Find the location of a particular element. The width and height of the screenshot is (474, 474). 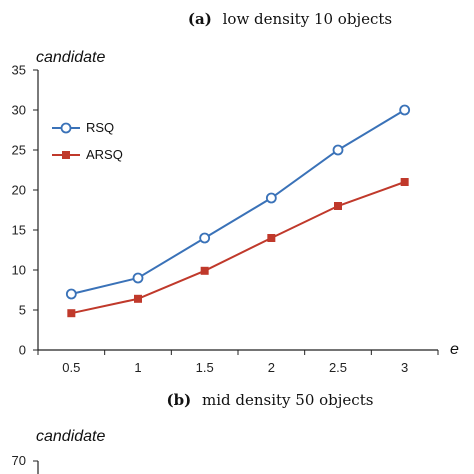

y-tick-label-a-30: 30 is located at coordinates (19, 110).